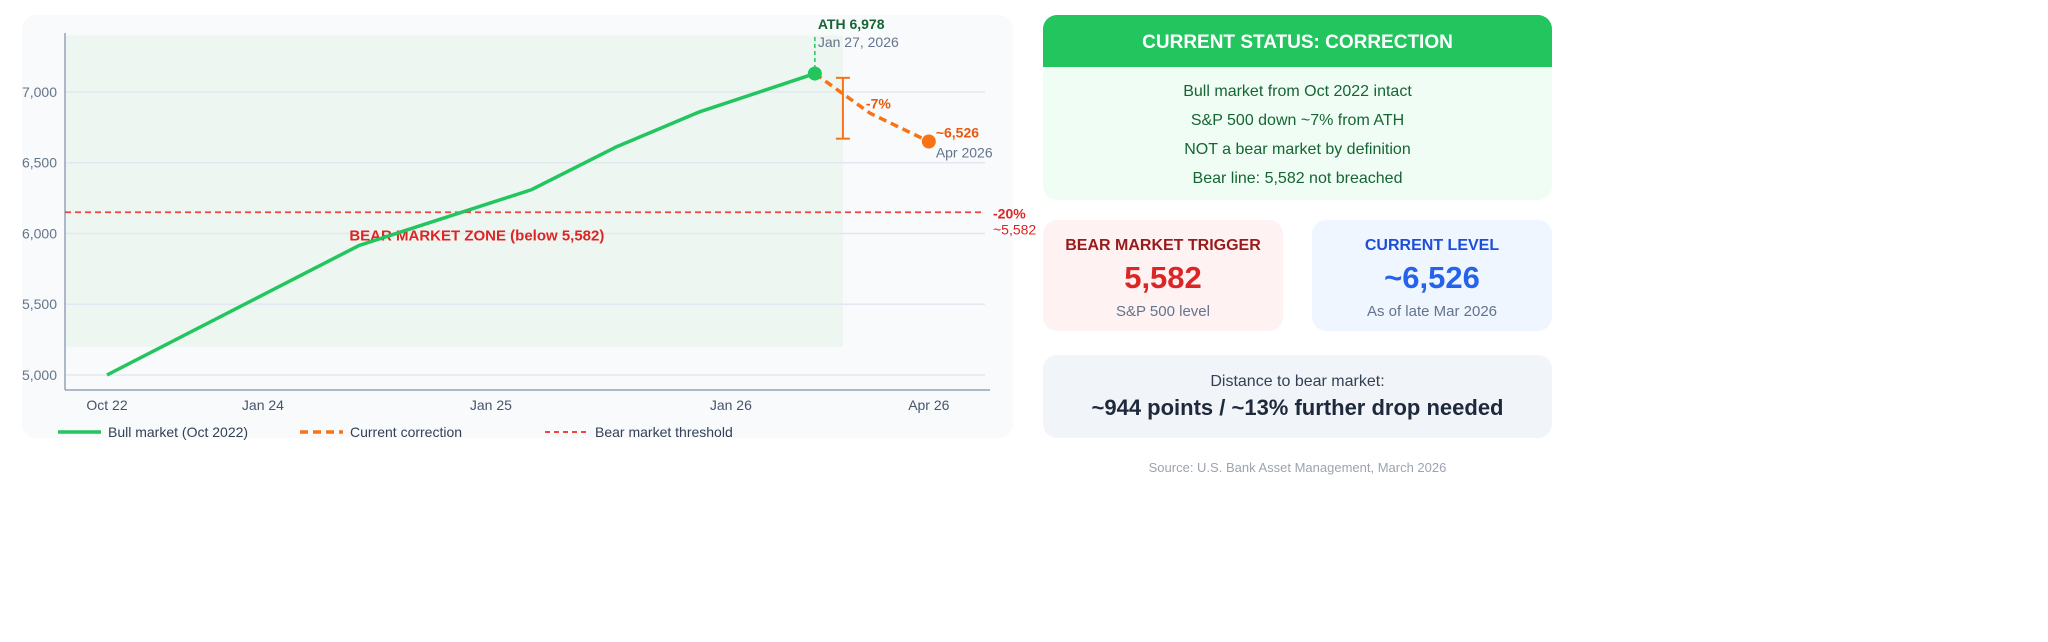 The width and height of the screenshot is (2048, 642). I want to click on current-level-value: ~6,526, so click(1432, 277).